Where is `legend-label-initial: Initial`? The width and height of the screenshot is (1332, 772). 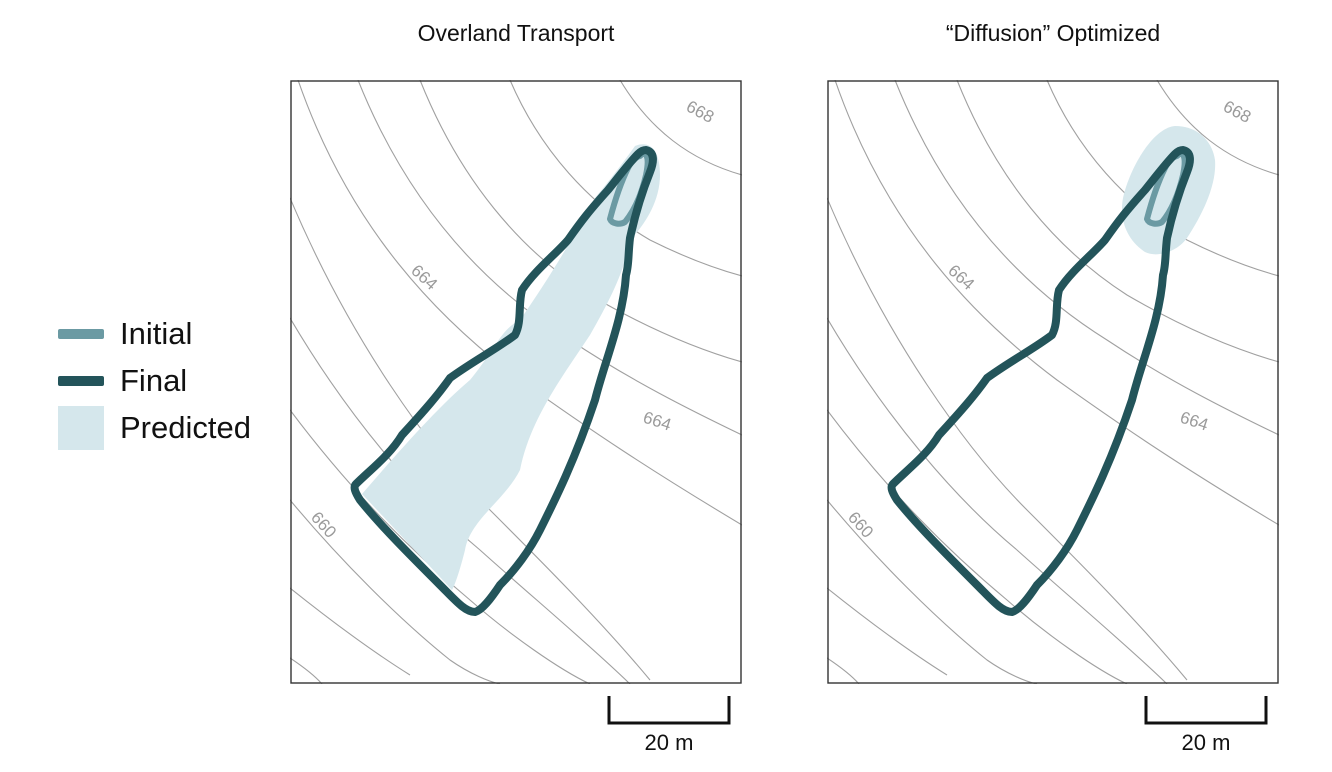 legend-label-initial: Initial is located at coordinates (156, 333).